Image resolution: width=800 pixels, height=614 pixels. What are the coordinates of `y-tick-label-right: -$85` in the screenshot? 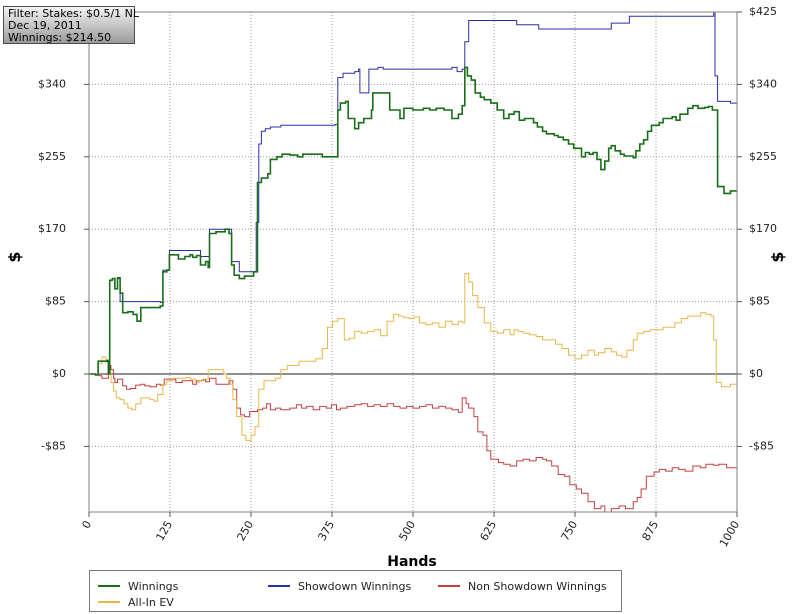 It's located at (761, 445).